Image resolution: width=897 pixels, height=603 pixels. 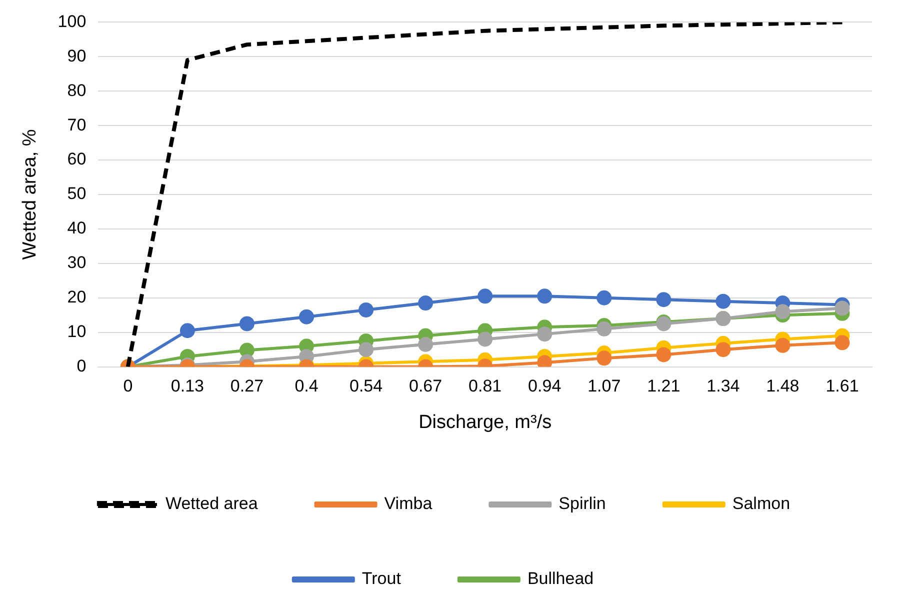 What do you see at coordinates (783, 386) in the screenshot?
I see `x-tick-label: 1.48` at bounding box center [783, 386].